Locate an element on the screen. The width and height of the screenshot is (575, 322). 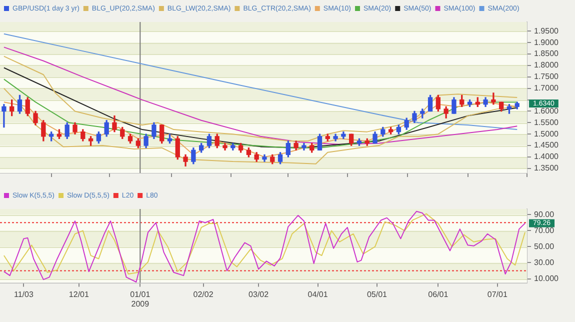
y-tick-label: 1.9500 is located at coordinates (547, 31).